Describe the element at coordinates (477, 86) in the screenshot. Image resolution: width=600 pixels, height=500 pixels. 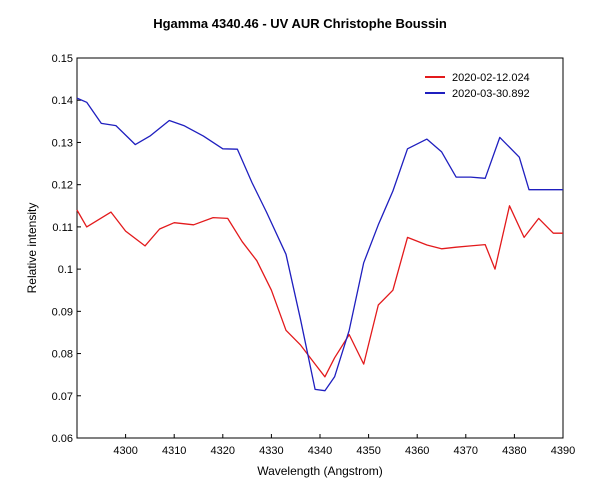
I see `legend: 2020-02-12.024 2020-03-30.892` at that location.